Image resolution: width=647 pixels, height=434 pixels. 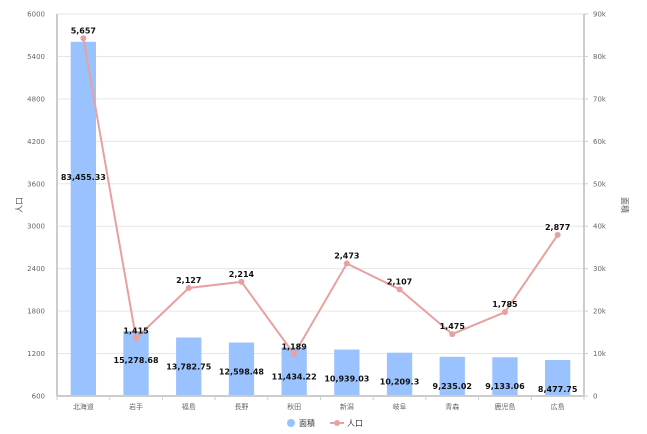 What do you see at coordinates (600, 142) in the screenshot?
I see `right-tick-label: 60k` at bounding box center [600, 142].